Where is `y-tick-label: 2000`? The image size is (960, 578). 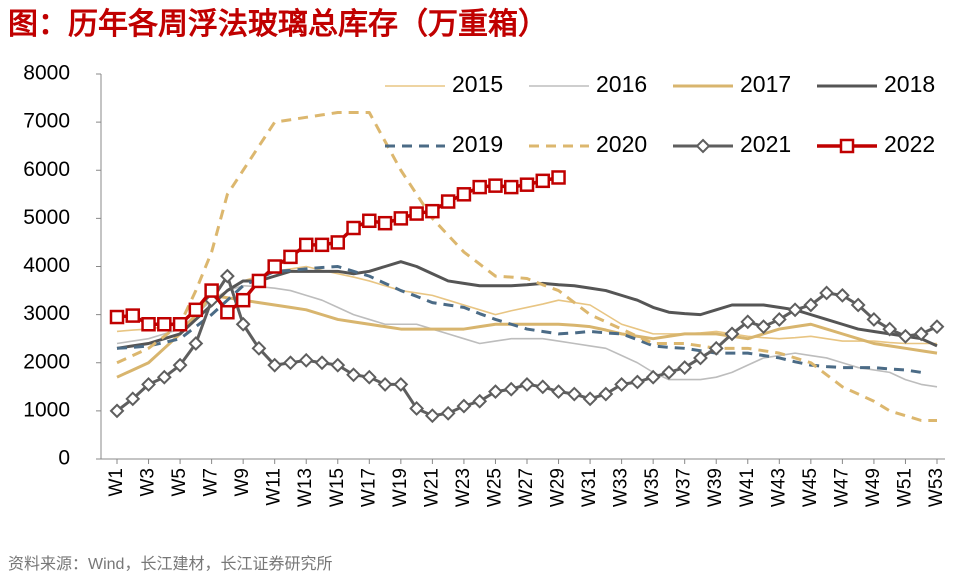 y-tick-label: 2000 is located at coordinates (46, 361).